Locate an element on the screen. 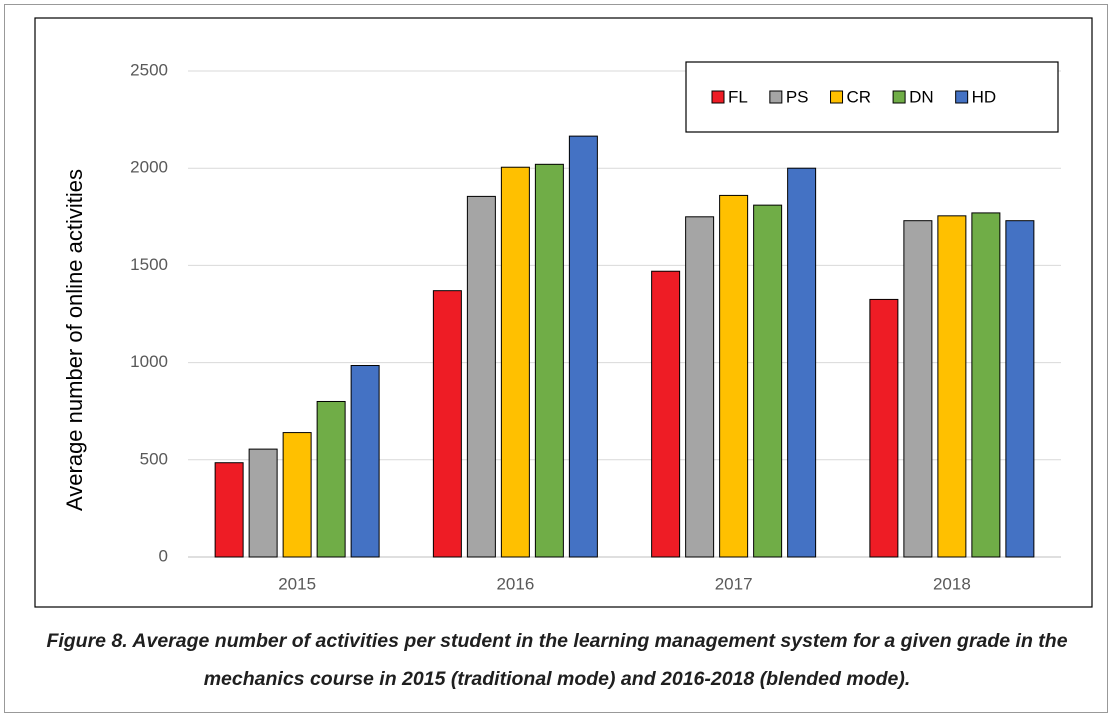 The height and width of the screenshot is (719, 1114). x-tick-label: 2016 is located at coordinates (515, 583).